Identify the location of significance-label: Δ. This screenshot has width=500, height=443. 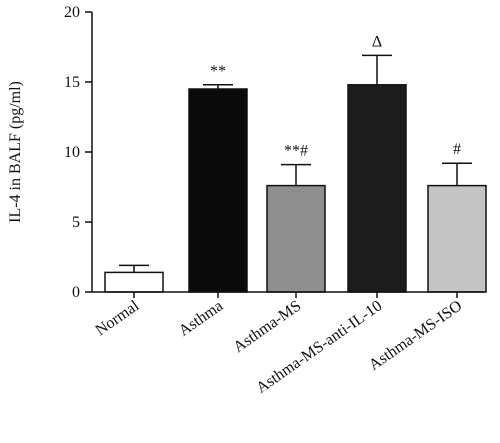
(377, 41).